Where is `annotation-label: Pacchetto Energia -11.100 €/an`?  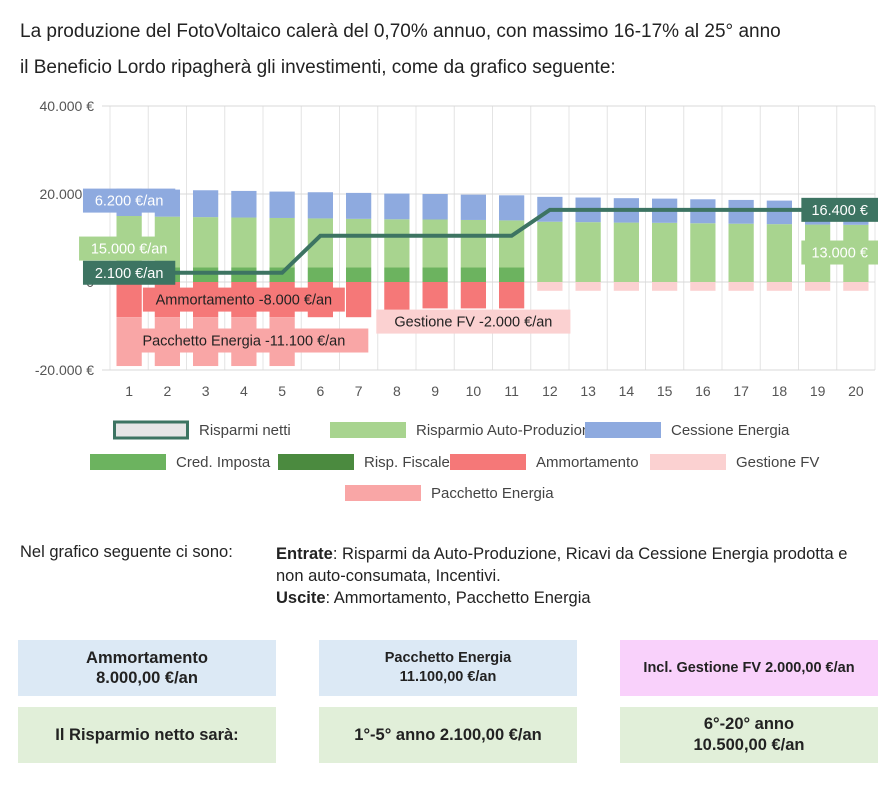
annotation-label: Pacchetto Energia -11.100 €/an is located at coordinates (243, 342).